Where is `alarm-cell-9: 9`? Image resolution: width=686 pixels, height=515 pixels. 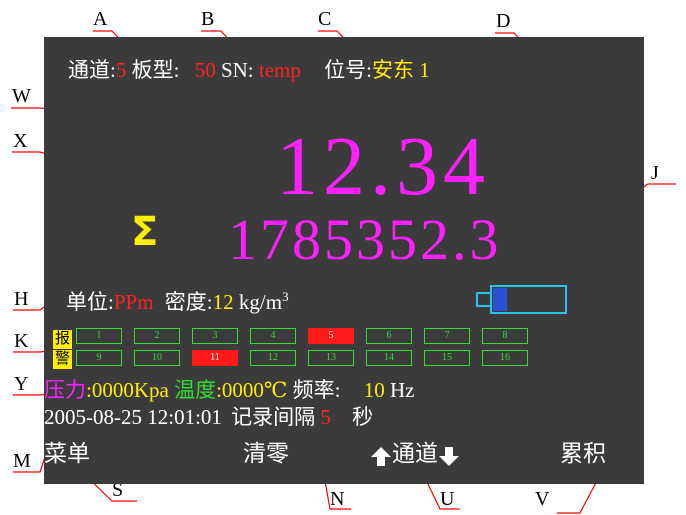
alarm-cell-9: 9 is located at coordinates (99, 358).